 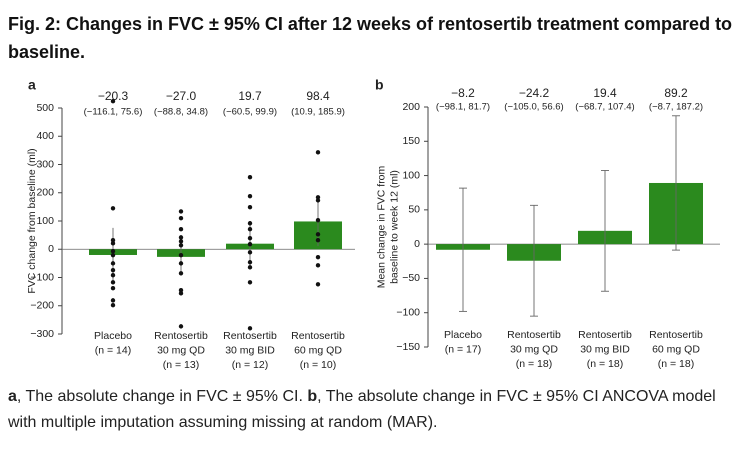 What do you see at coordinates (318, 365) in the screenshot?
I see `category-note: (n = 10)` at bounding box center [318, 365].